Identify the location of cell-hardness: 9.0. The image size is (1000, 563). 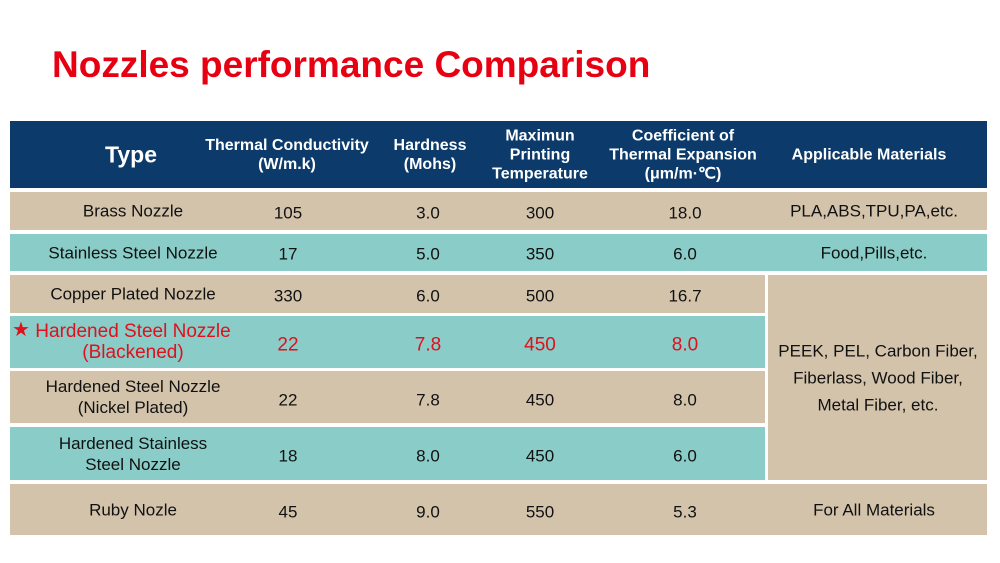
(428, 512).